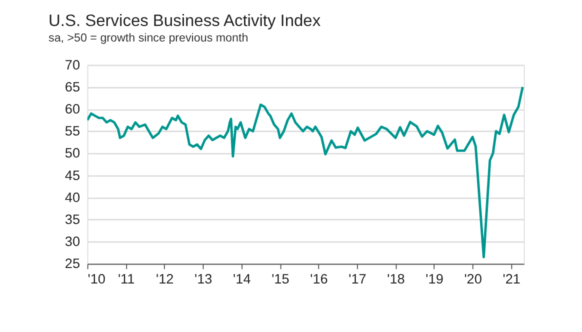  I want to click on y-tick-label: 35, so click(72, 219).